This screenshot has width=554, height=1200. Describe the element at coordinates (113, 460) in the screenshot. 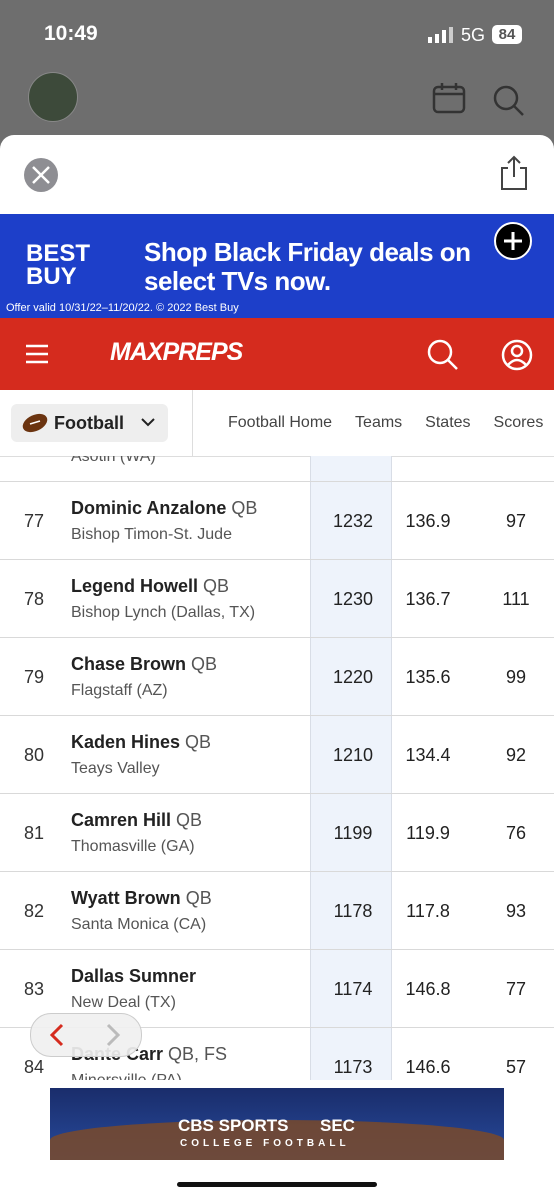

I see `school: Asotin (WA)` at that location.